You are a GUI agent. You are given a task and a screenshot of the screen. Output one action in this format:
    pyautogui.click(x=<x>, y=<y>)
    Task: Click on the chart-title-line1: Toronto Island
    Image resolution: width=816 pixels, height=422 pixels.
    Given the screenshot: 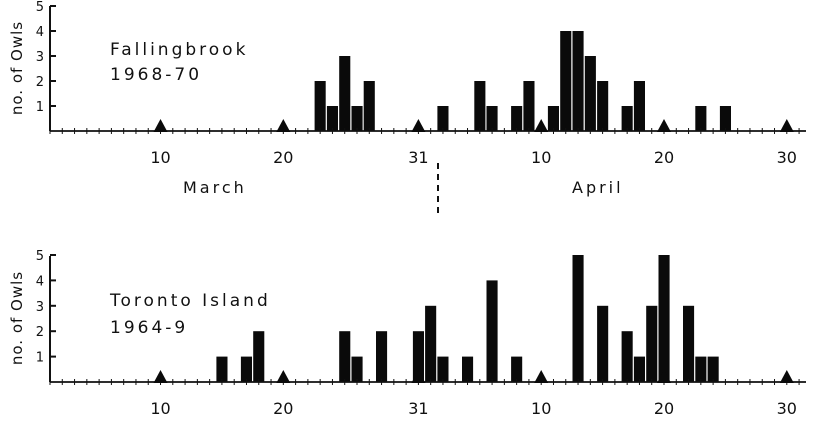 What is the action you would take?
    pyautogui.click(x=190, y=301)
    